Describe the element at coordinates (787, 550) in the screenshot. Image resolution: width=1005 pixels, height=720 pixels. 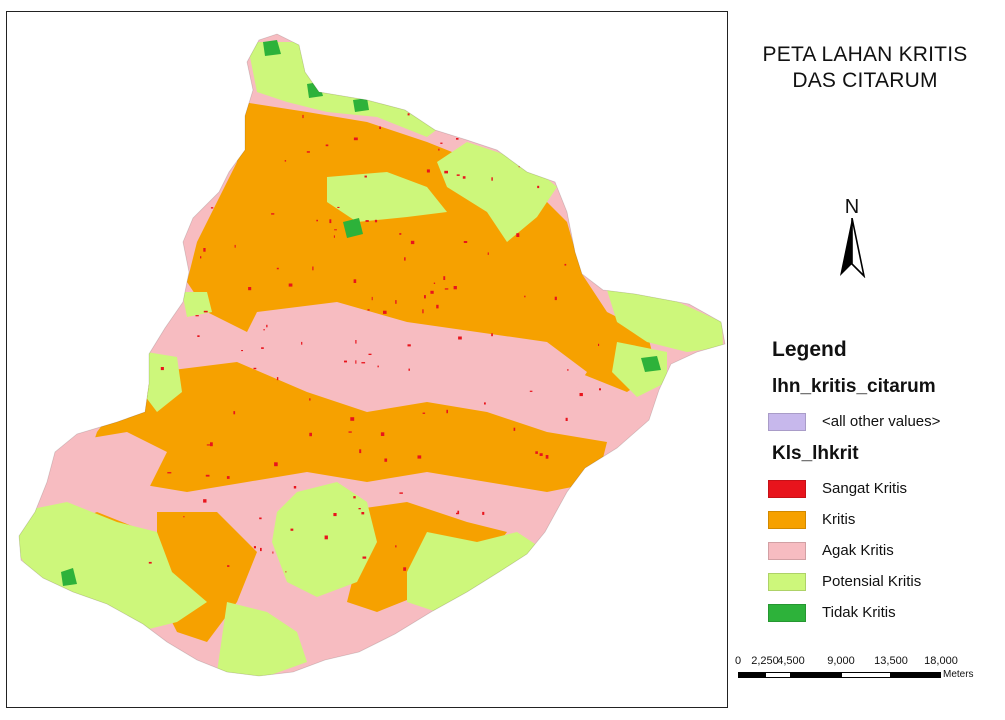
I see `legend-swatch-agak-kritis` at that location.